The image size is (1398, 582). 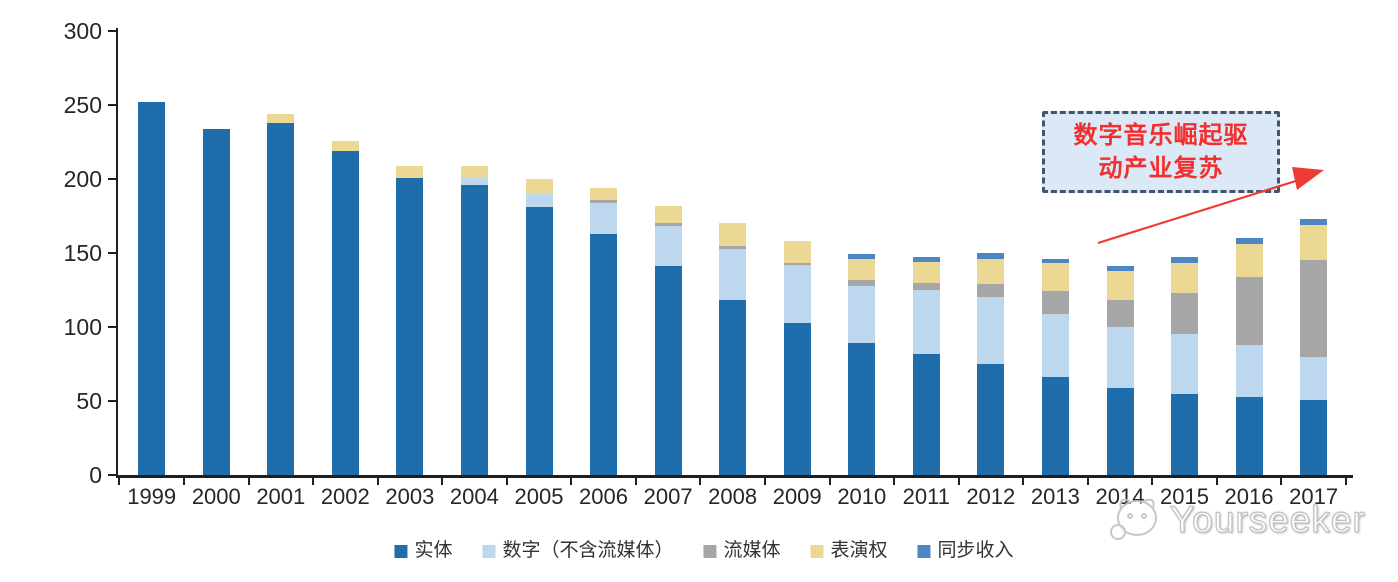 What do you see at coordinates (733, 496) in the screenshot?
I see `x-axis-tick-label: 2008` at bounding box center [733, 496].